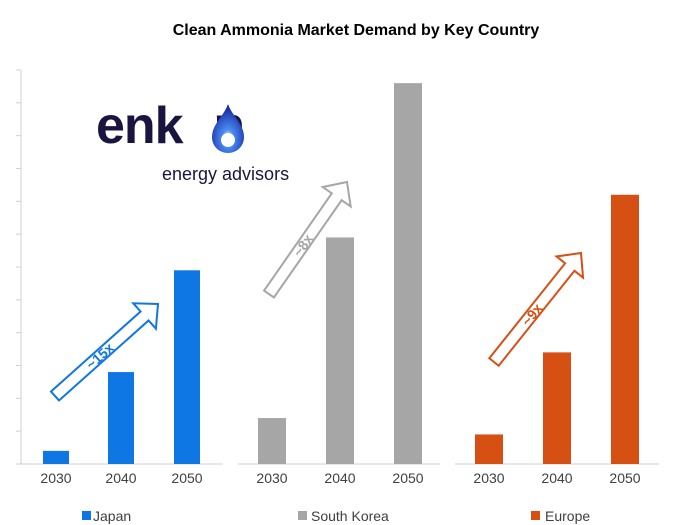  I want to click on bar-europe-2050, so click(625, 329).